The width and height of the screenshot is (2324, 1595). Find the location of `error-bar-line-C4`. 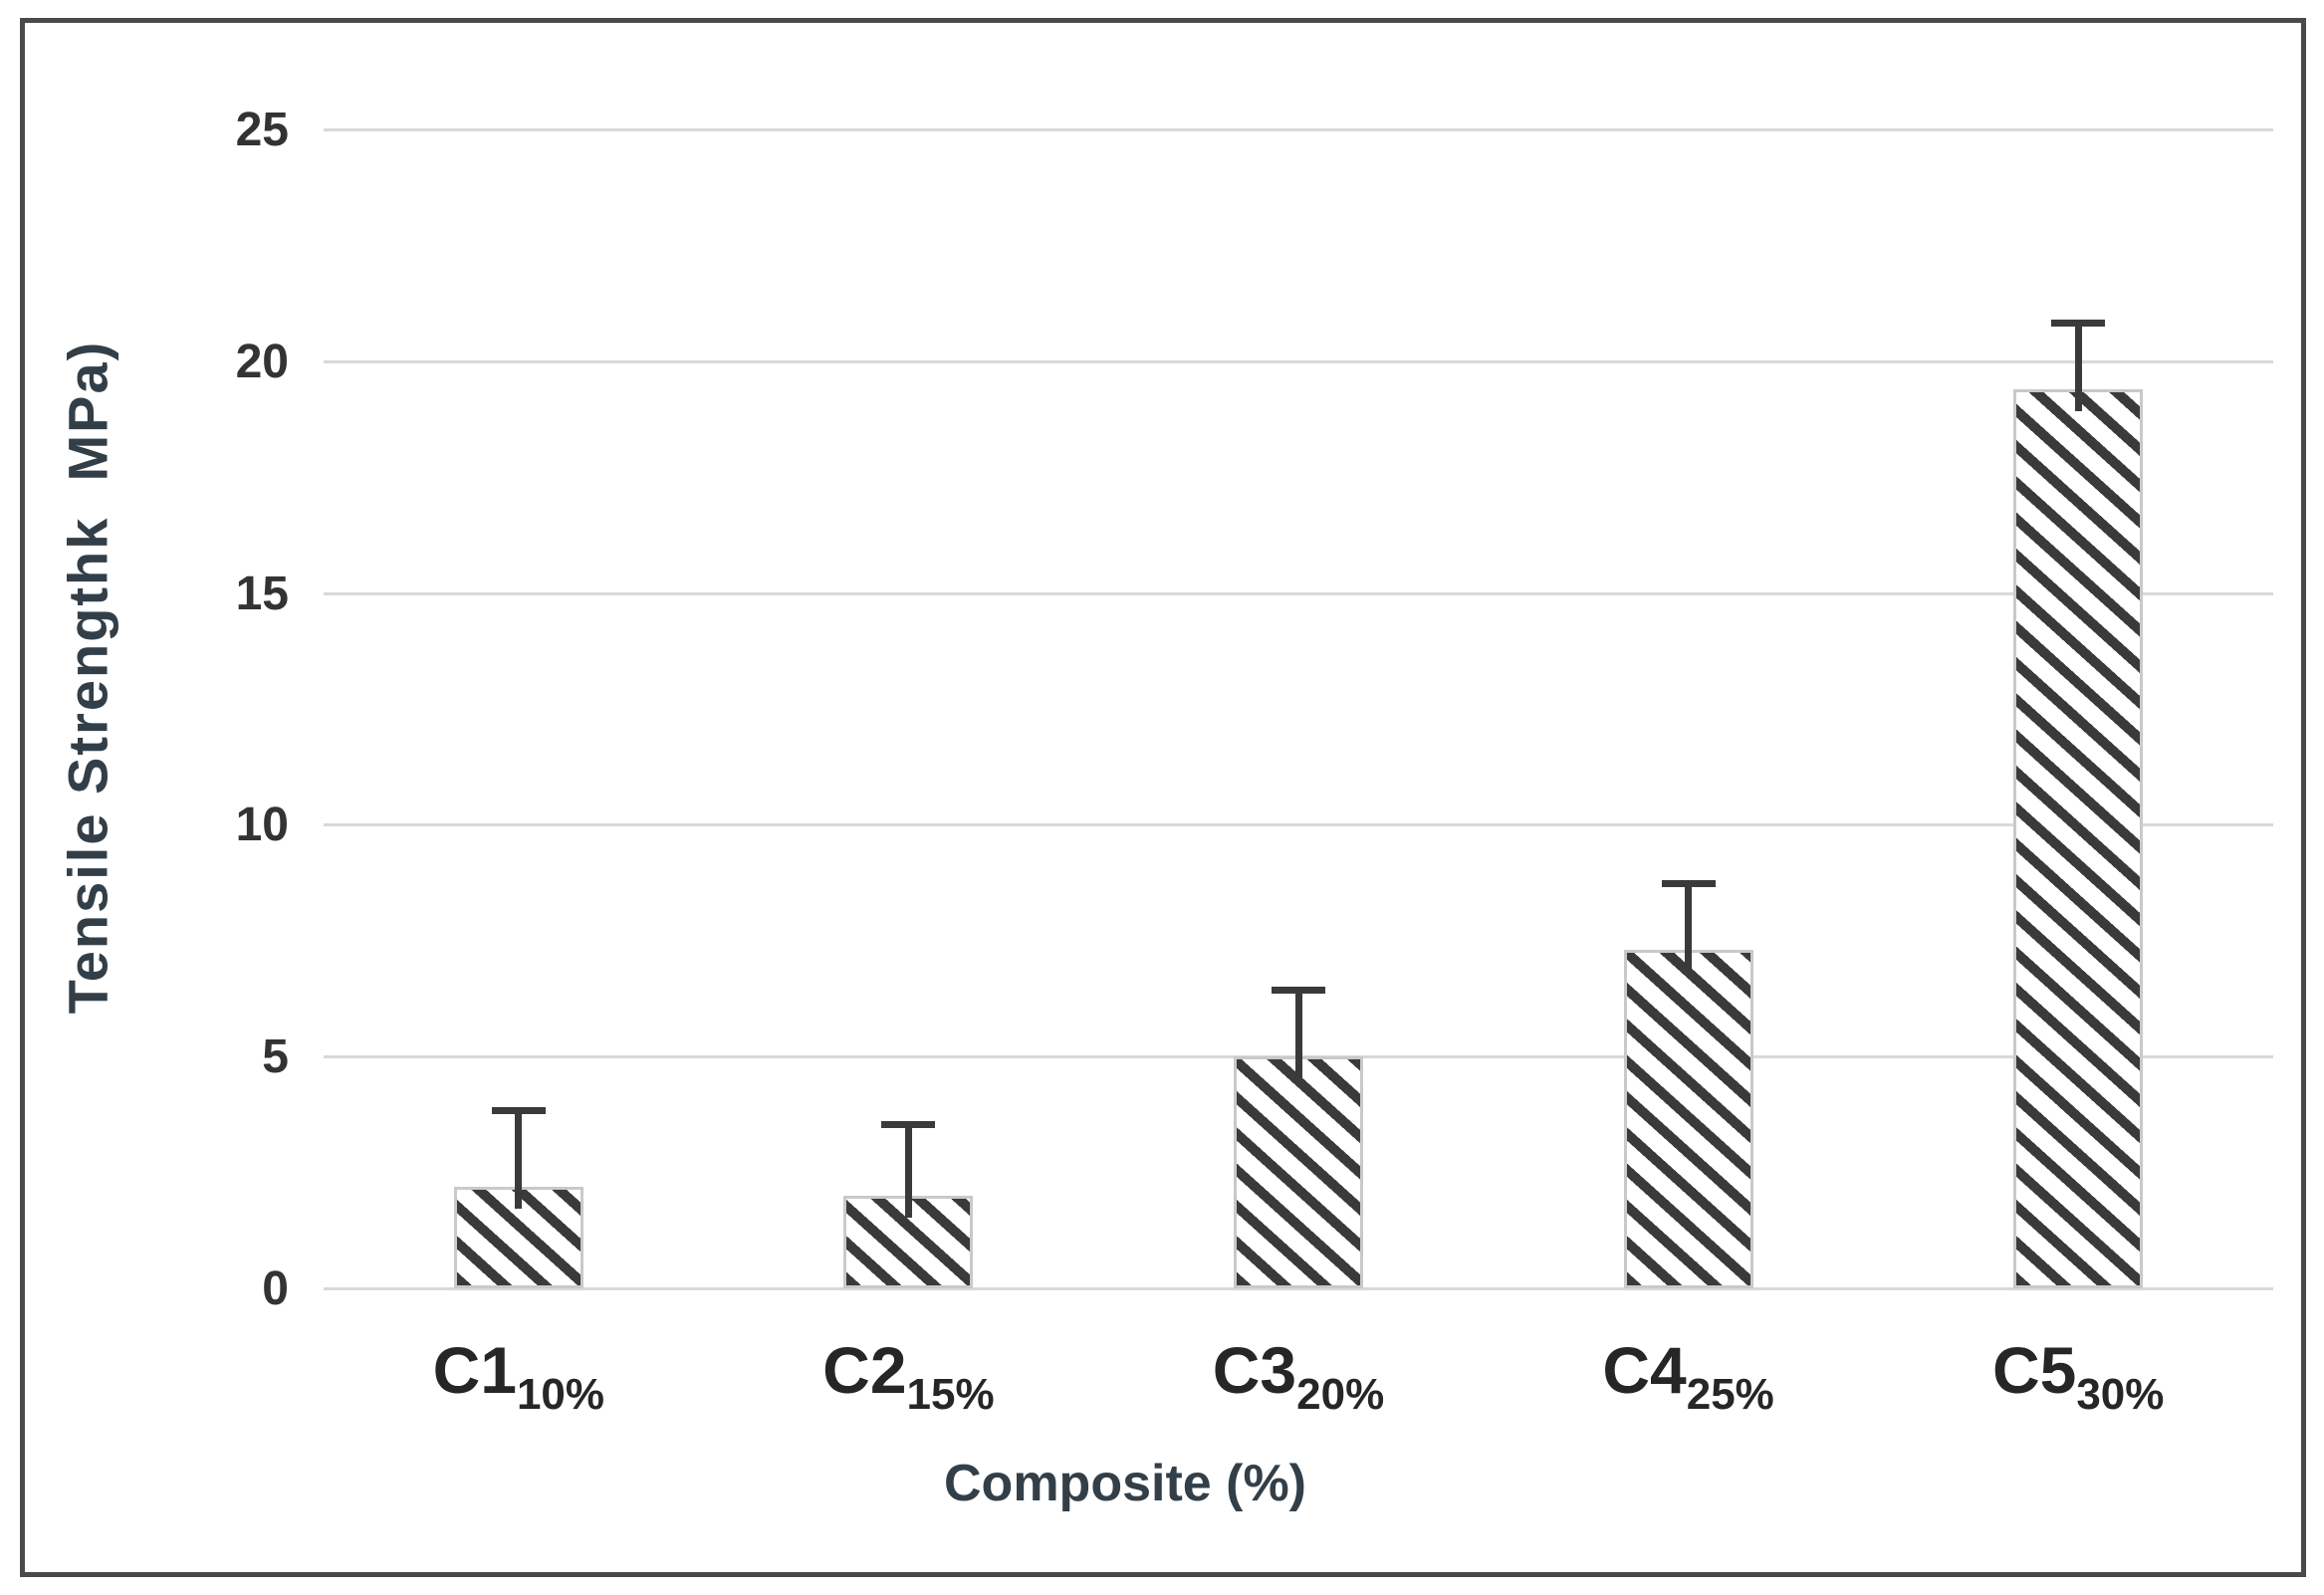

error-bar-line-C4 is located at coordinates (1689, 927).